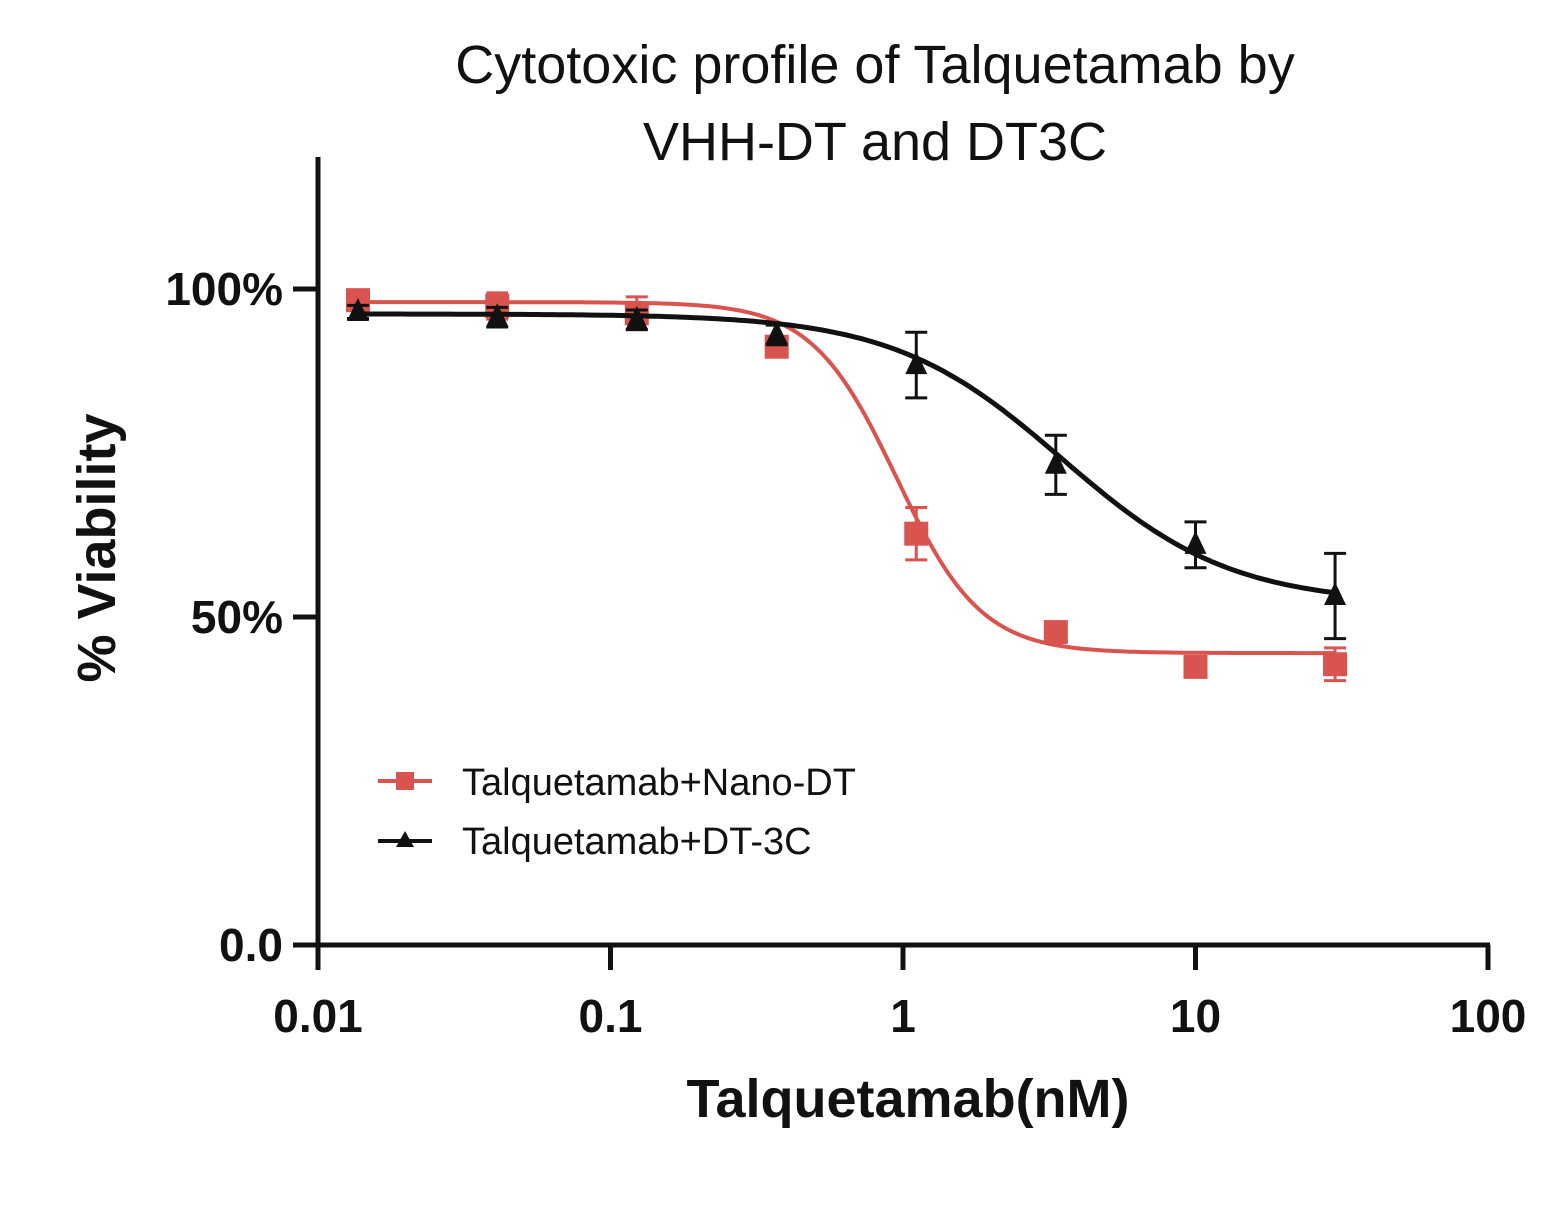 The image size is (1559, 1205). Describe the element at coordinates (405, 781) in the screenshot. I see `legend-square-marker` at that location.